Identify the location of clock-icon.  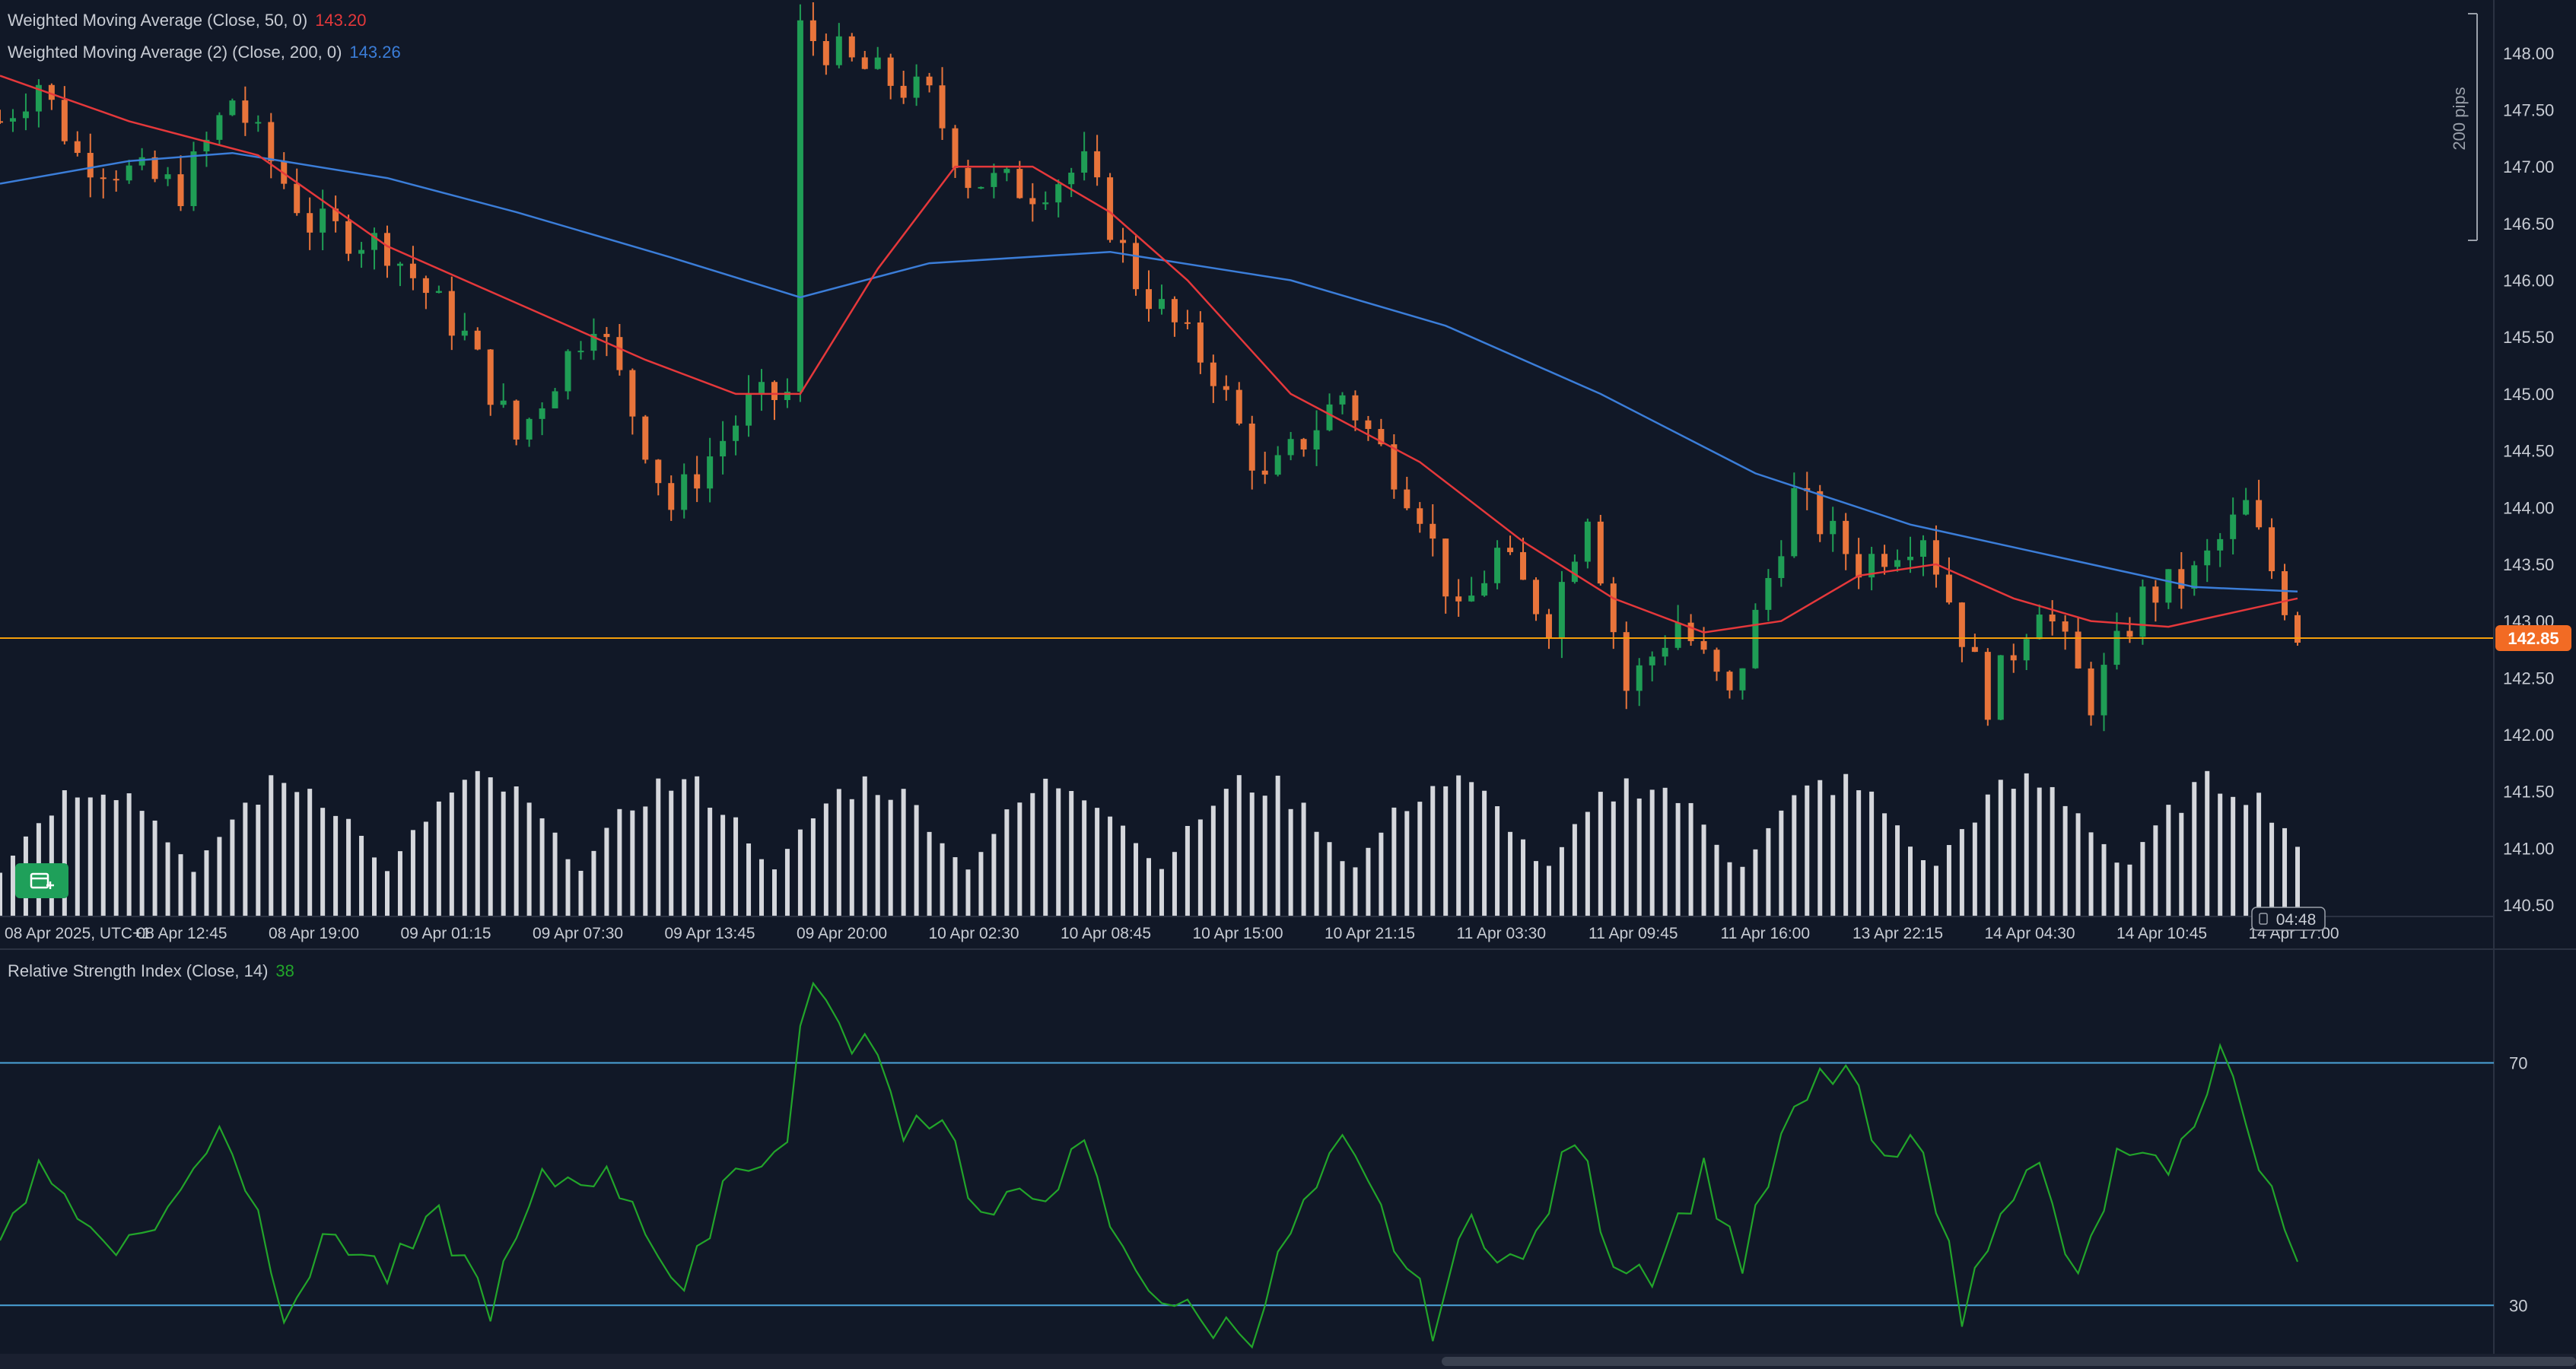
(2263, 919).